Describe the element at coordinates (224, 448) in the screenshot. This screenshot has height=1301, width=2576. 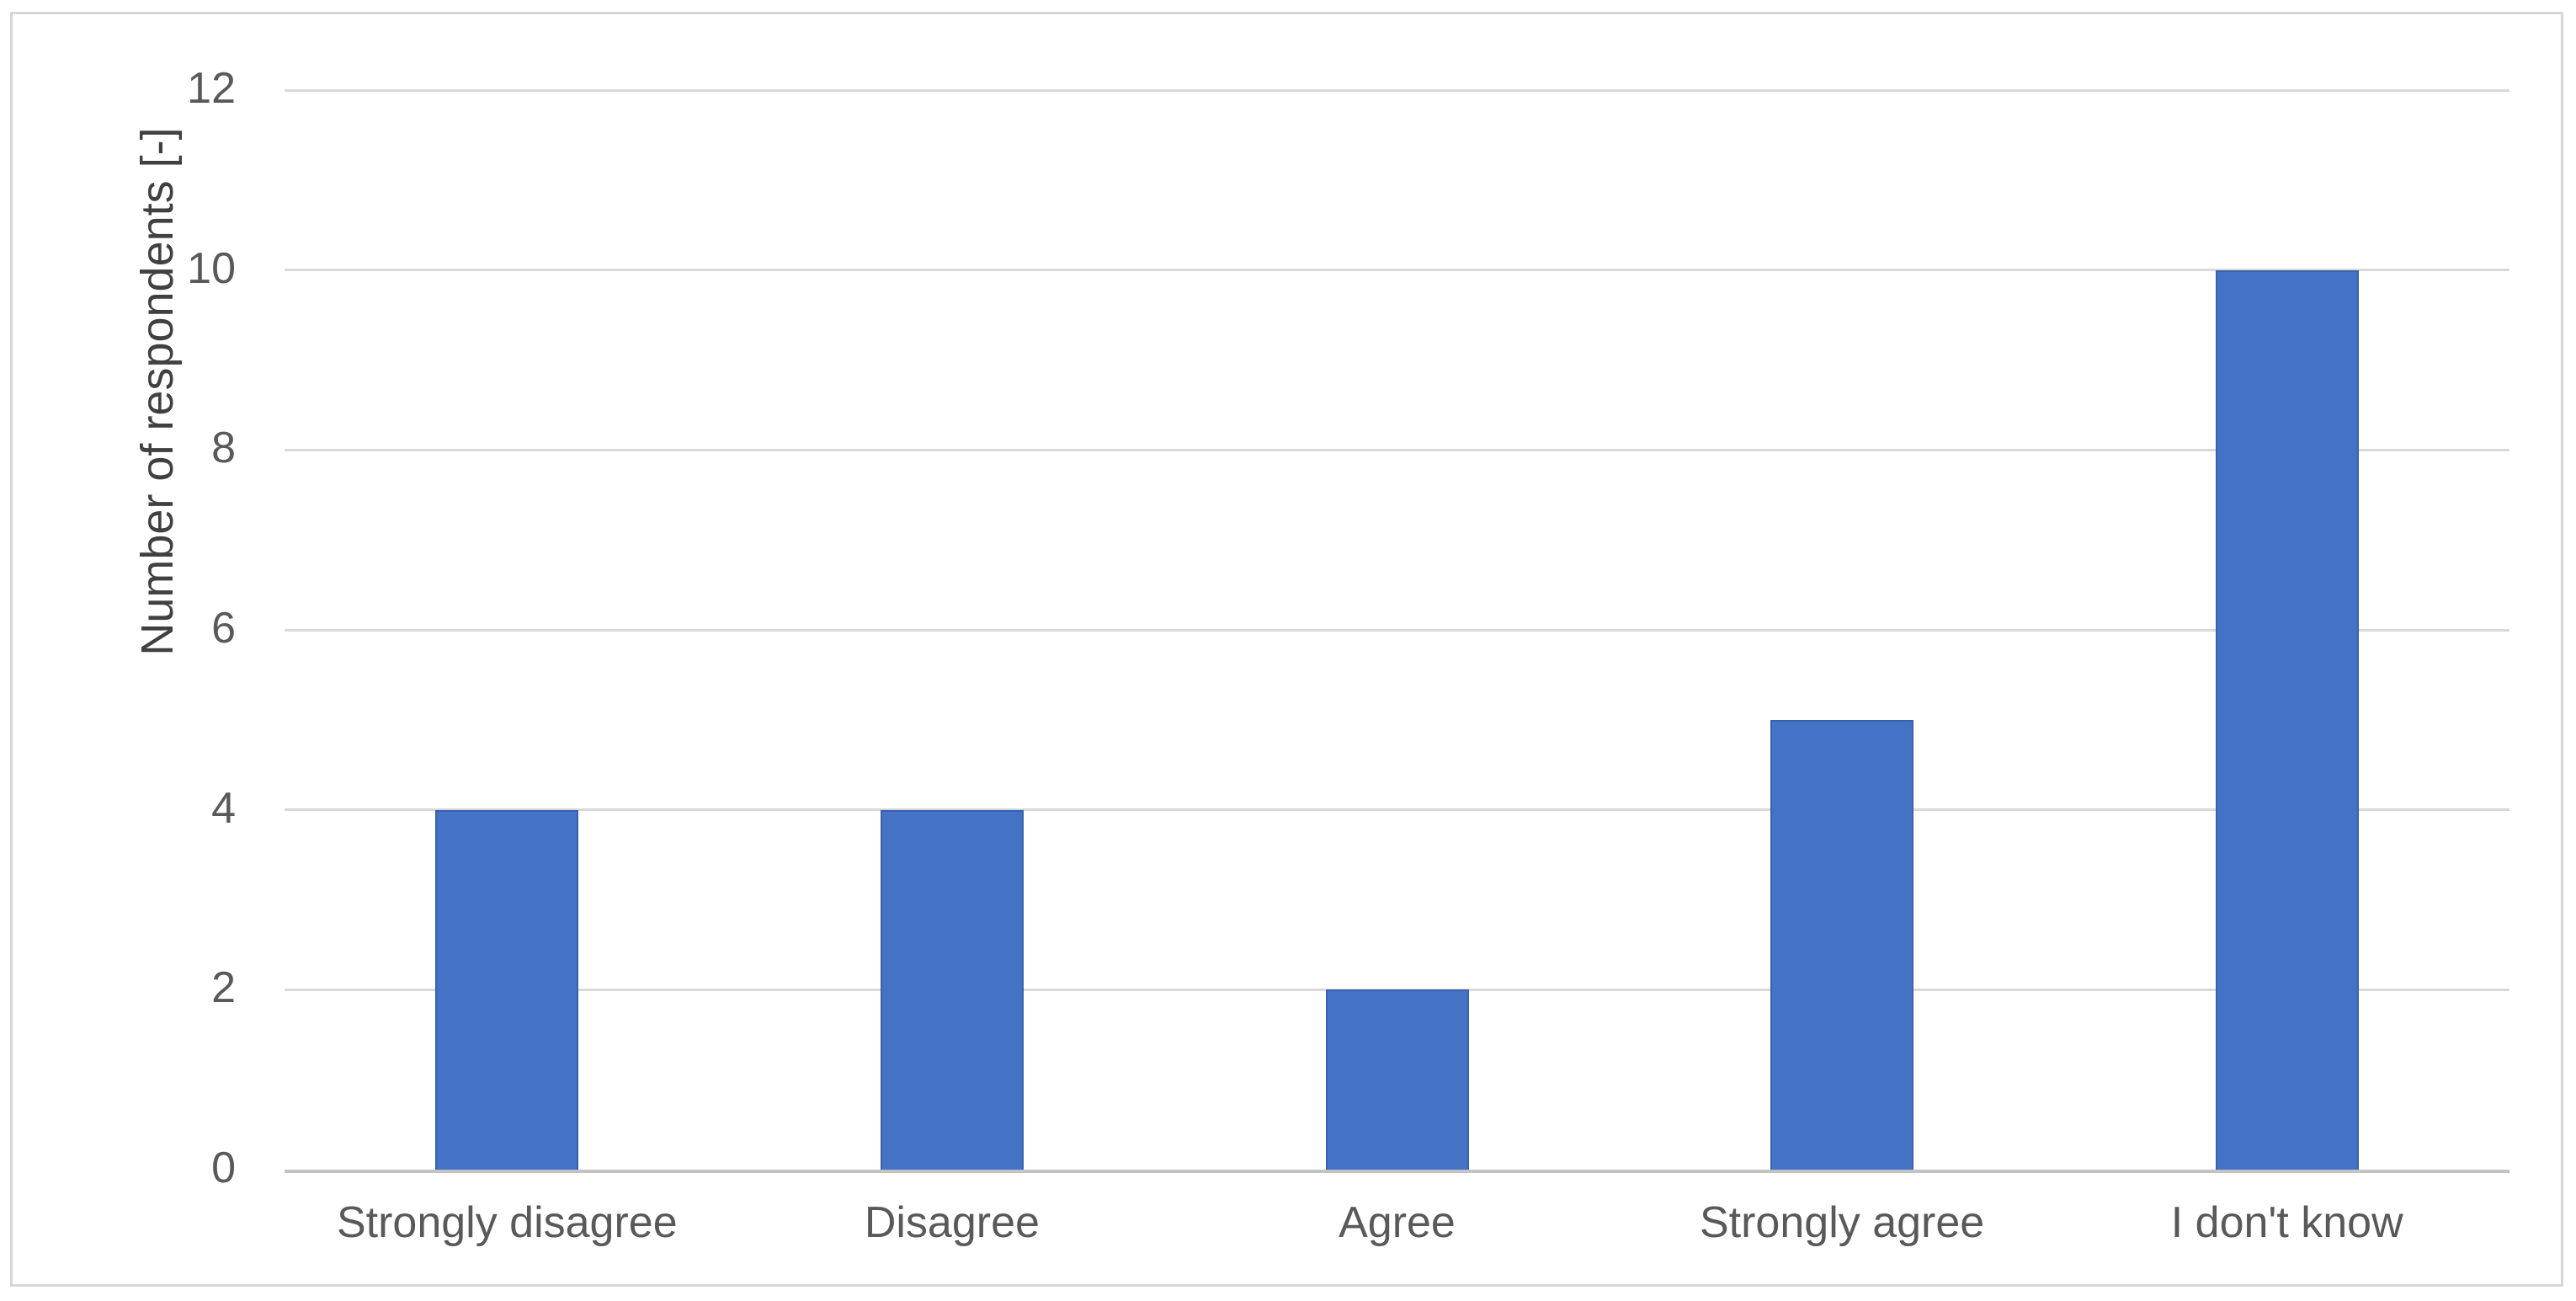
I see `y-tick-label: 8` at that location.